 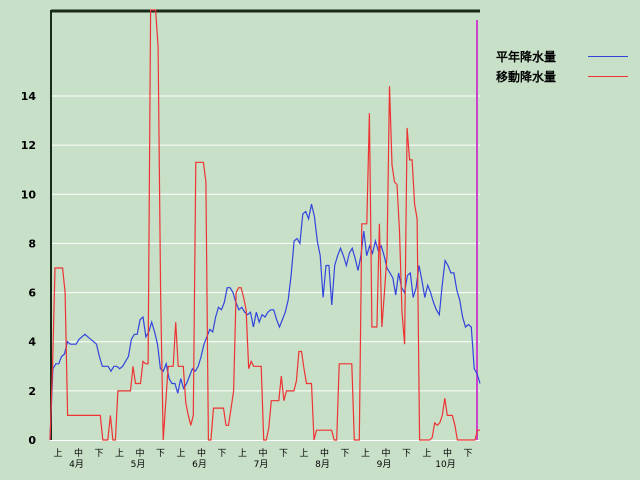 What do you see at coordinates (562, 76) in the screenshot?
I see `legend-item-moving: 移動降水量` at bounding box center [562, 76].